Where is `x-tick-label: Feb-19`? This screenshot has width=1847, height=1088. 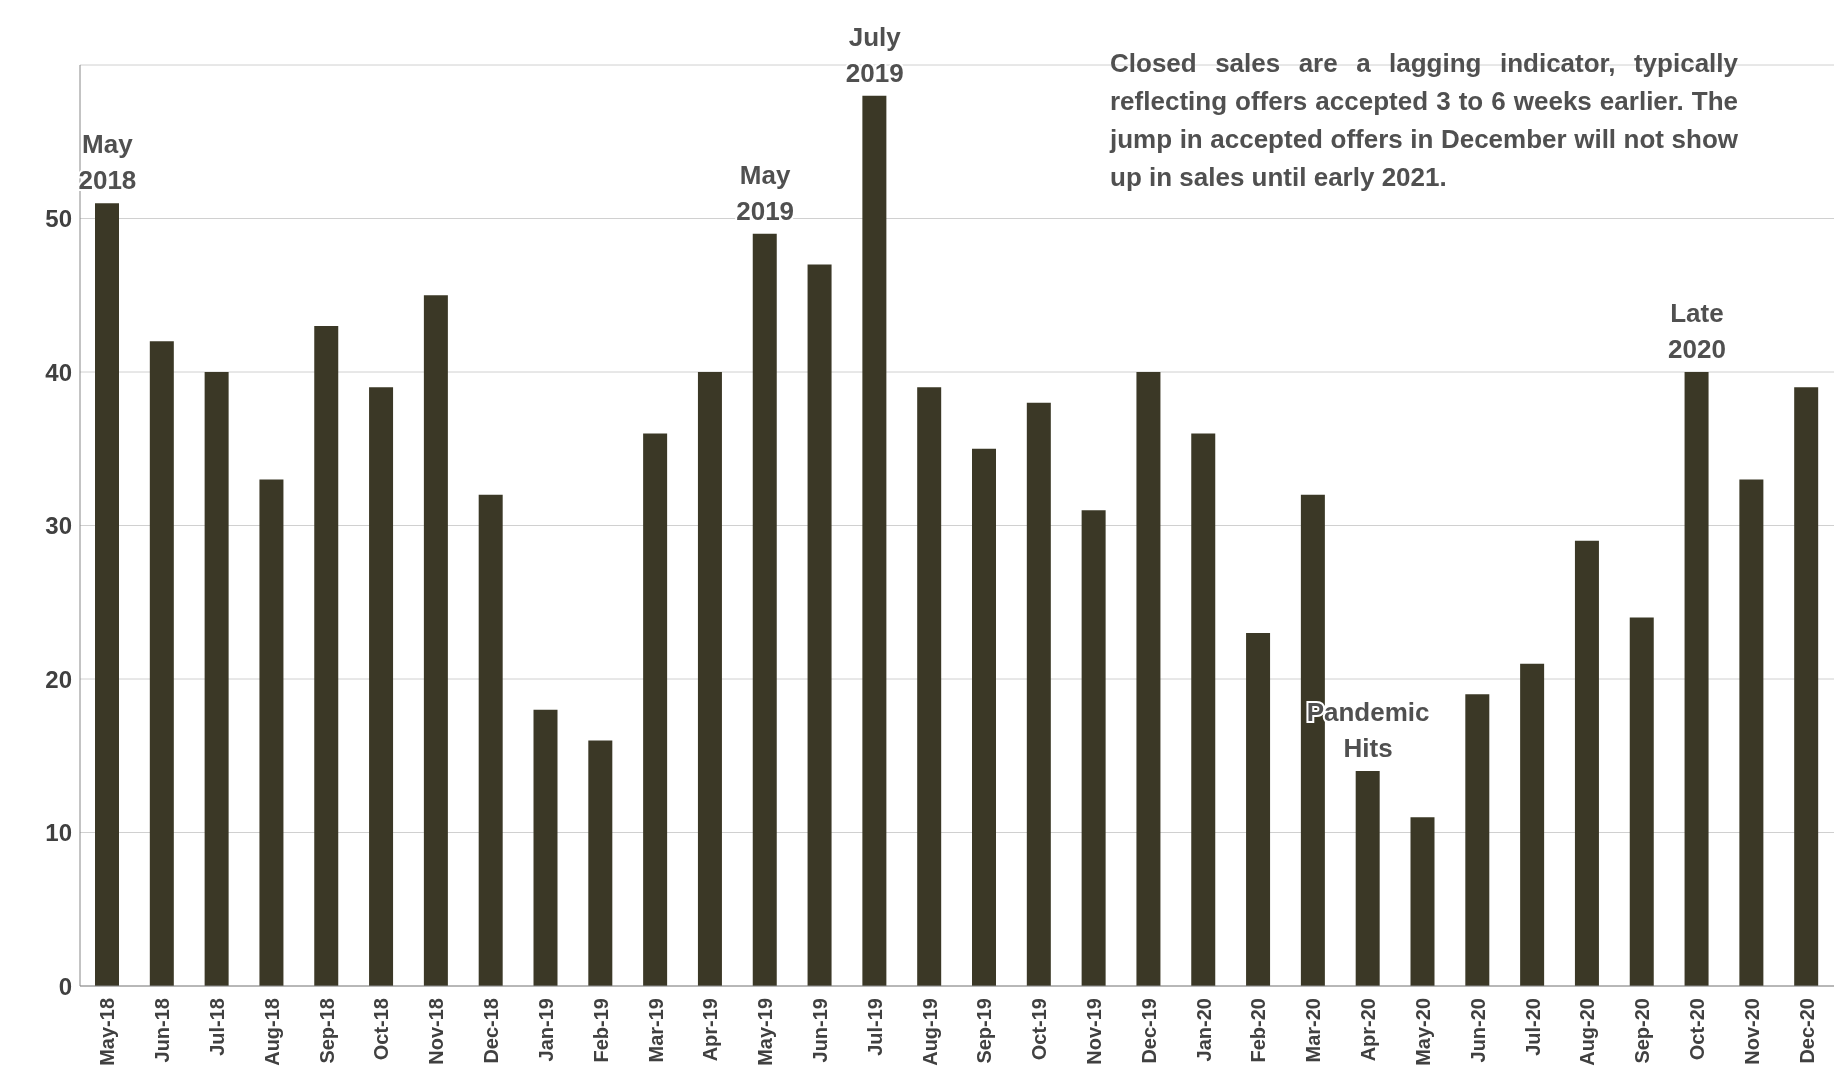 x-tick-label: Feb-19 is located at coordinates (600, 1030).